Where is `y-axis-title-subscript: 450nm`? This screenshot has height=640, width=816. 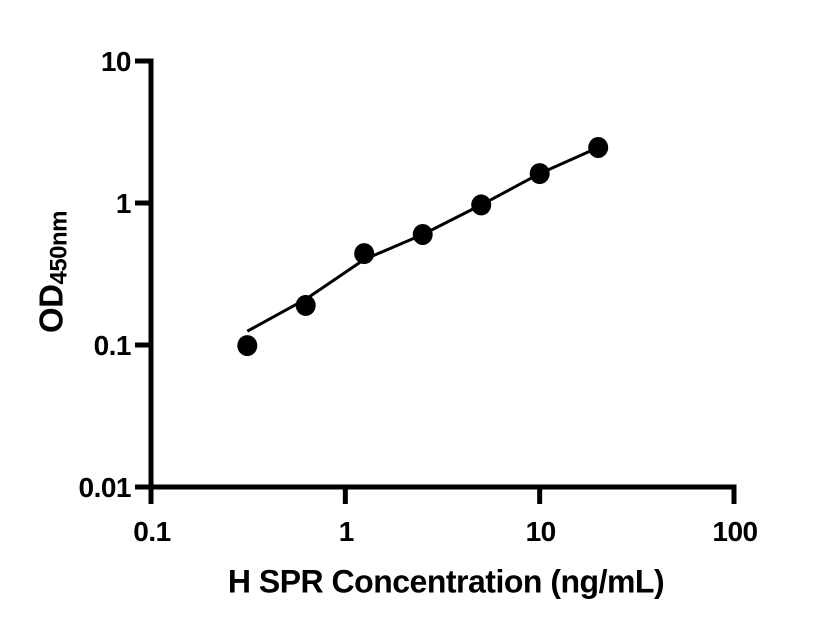
y-axis-title-subscript: 450nm is located at coordinates (59, 247).